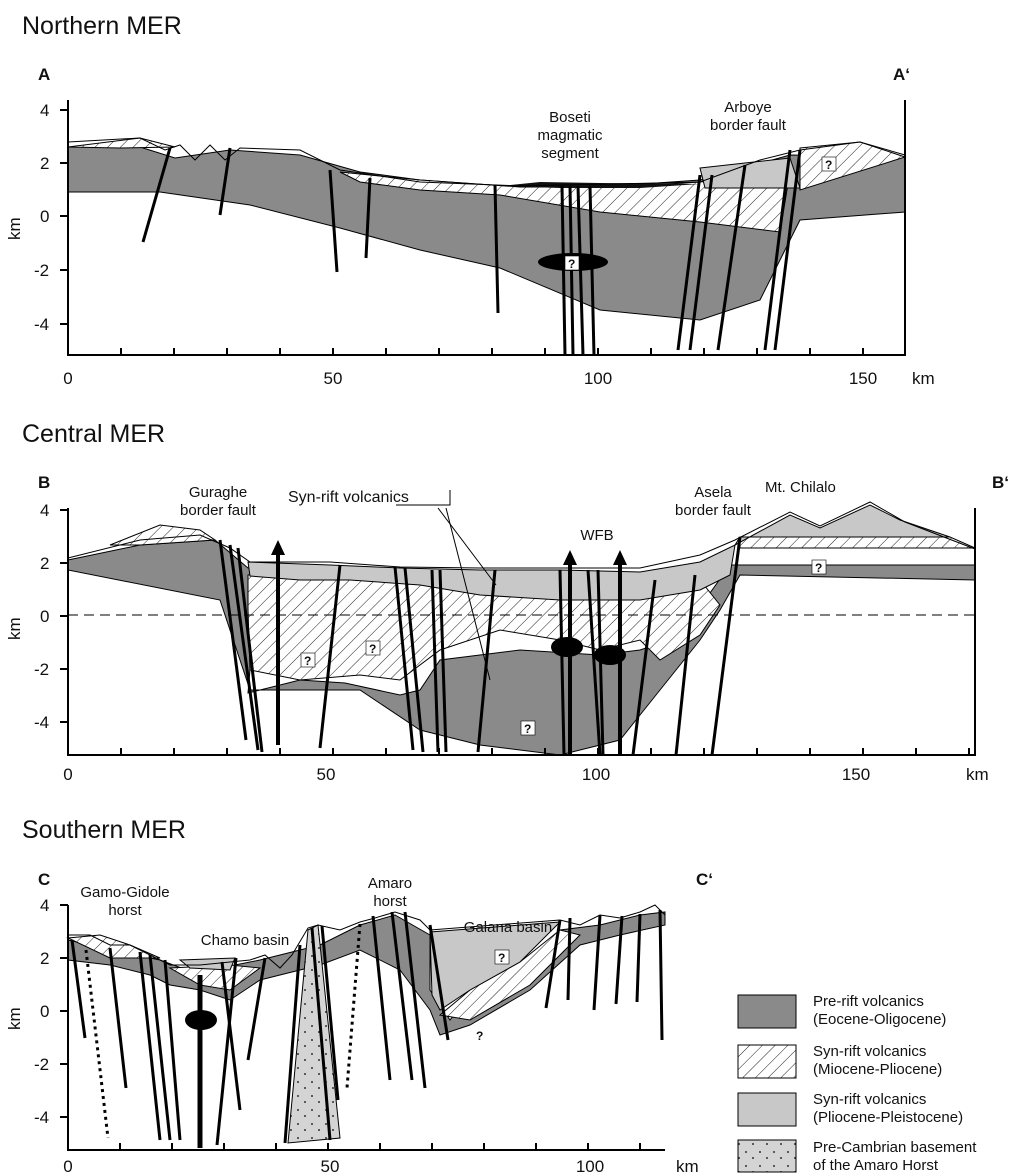 The width and height of the screenshot is (1026, 1176). Describe the element at coordinates (218, 510) in the screenshot. I see `guraghe-label: border fault` at that location.